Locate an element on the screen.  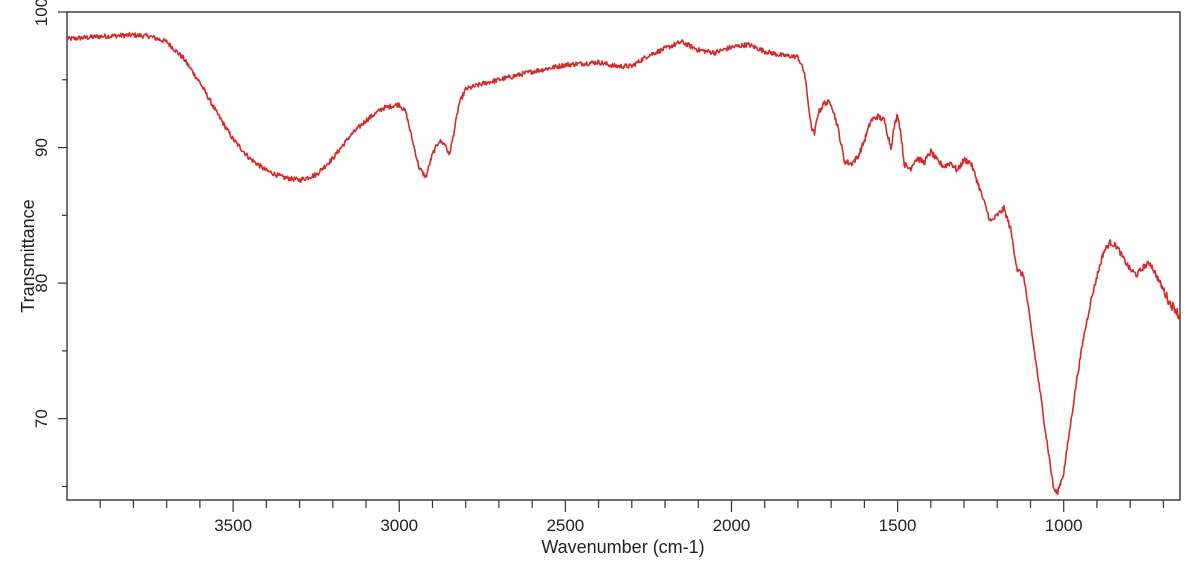
y-tick-label: 100 is located at coordinates (41, 13).